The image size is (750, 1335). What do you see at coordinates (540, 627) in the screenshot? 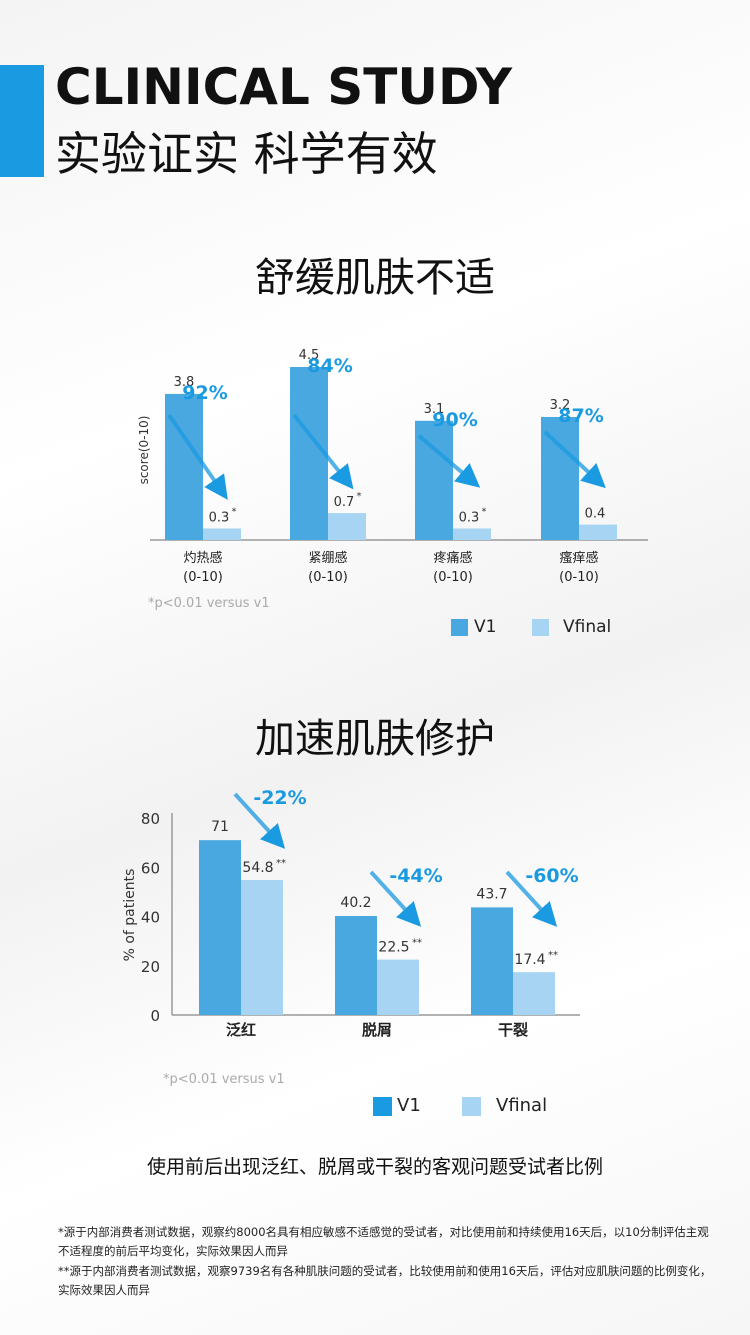
I see `legend1-vfinal-swatch` at bounding box center [540, 627].